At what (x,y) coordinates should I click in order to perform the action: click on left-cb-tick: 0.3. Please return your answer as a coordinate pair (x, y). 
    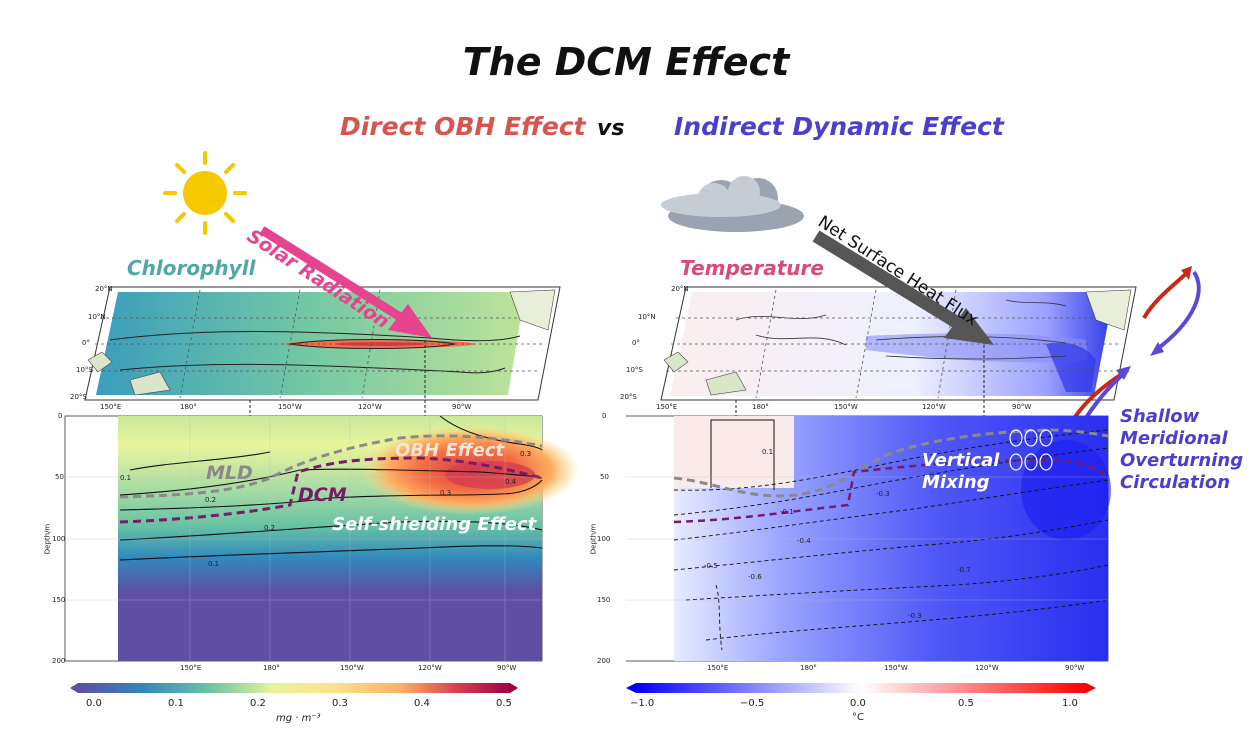
    Looking at the image, I should click on (340, 703).